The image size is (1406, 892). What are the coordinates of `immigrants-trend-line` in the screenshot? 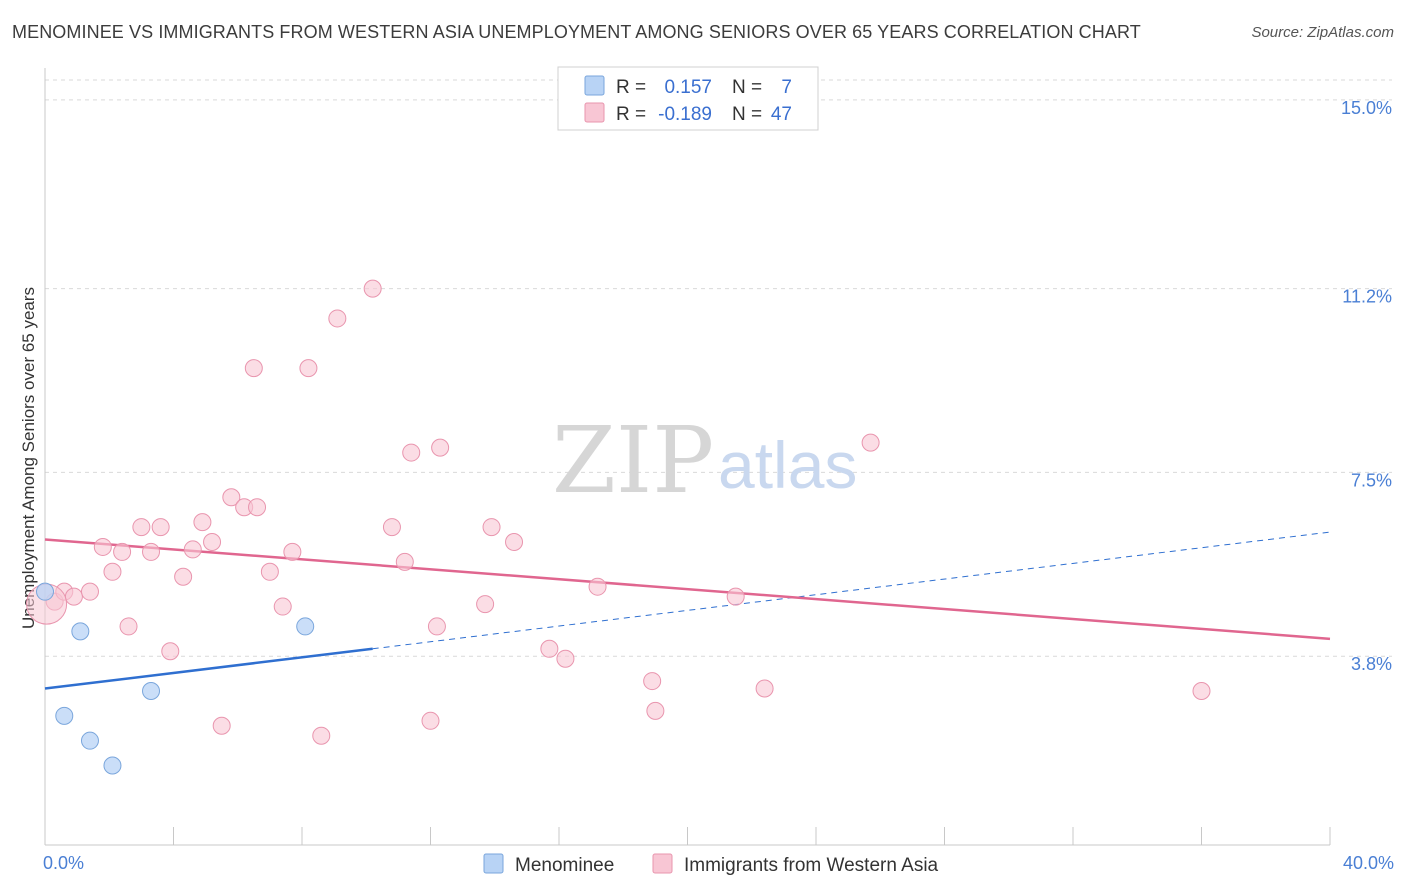 It's located at (687, 589).